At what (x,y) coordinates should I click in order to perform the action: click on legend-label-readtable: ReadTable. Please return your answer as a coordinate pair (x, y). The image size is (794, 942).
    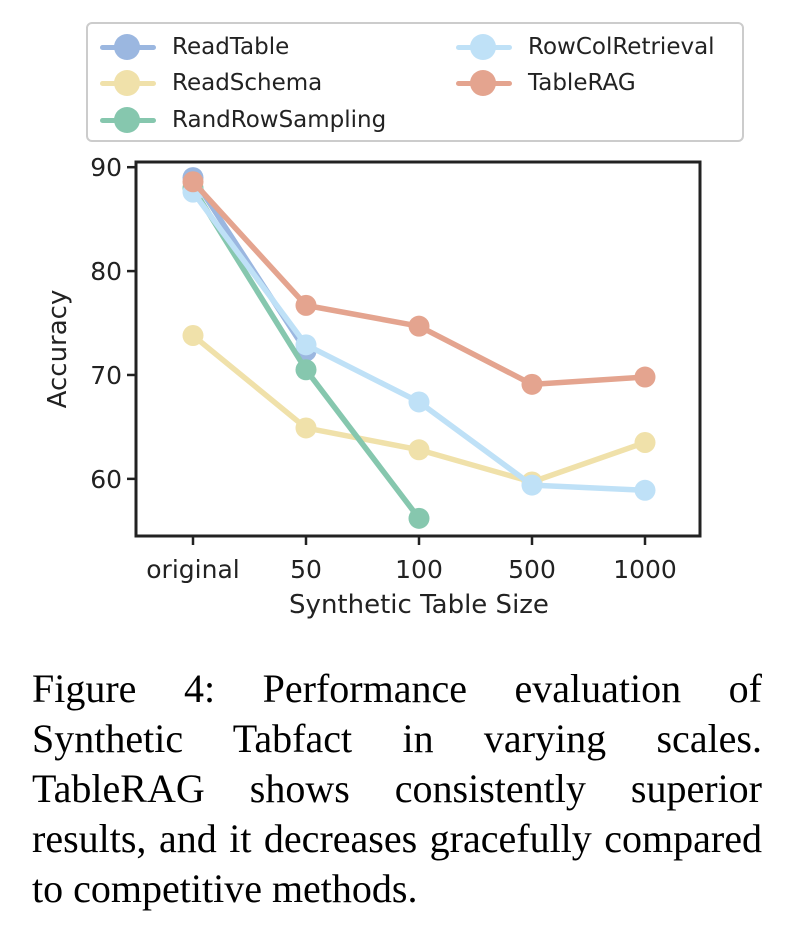
    Looking at the image, I should click on (231, 47).